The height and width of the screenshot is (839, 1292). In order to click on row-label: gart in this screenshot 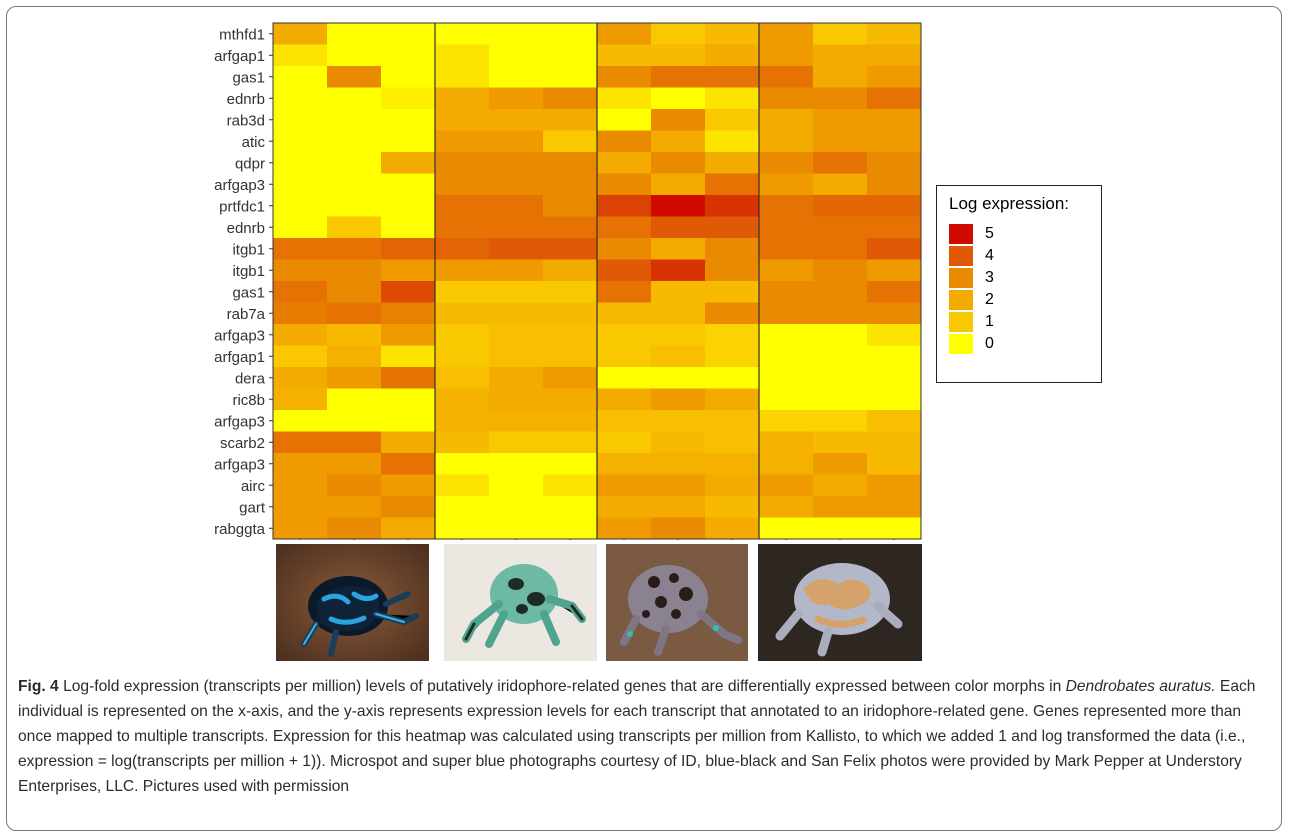, I will do `click(252, 507)`.